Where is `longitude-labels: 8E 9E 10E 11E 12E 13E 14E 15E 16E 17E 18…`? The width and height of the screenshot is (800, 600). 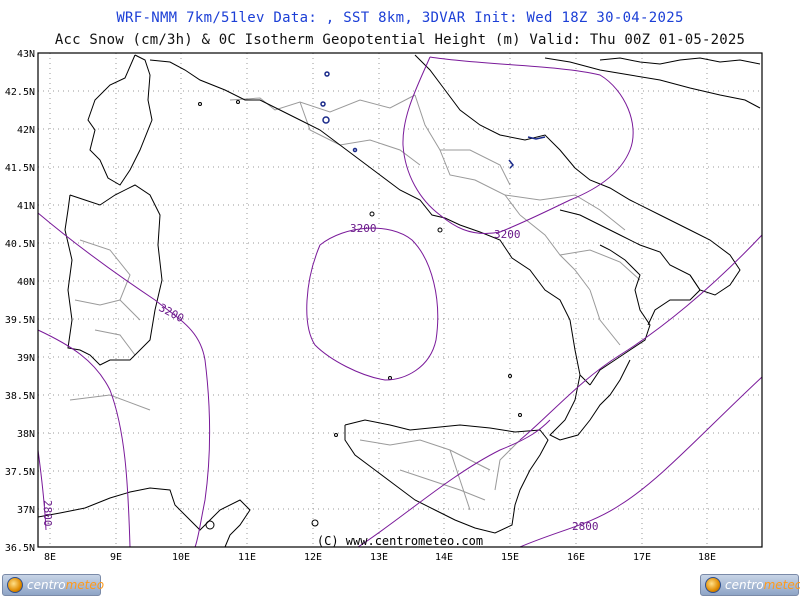 longitude-labels: 8E 9E 10E 11E 12E 13E 14E 15E 16E 17E 18… is located at coordinates (380, 557).